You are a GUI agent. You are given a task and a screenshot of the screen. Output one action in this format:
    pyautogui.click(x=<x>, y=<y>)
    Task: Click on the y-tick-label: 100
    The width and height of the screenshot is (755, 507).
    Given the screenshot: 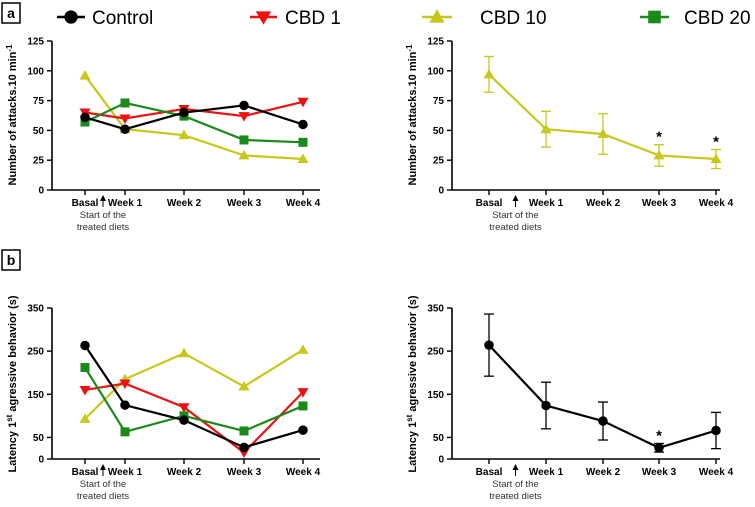 What is the action you would take?
    pyautogui.click(x=35, y=71)
    